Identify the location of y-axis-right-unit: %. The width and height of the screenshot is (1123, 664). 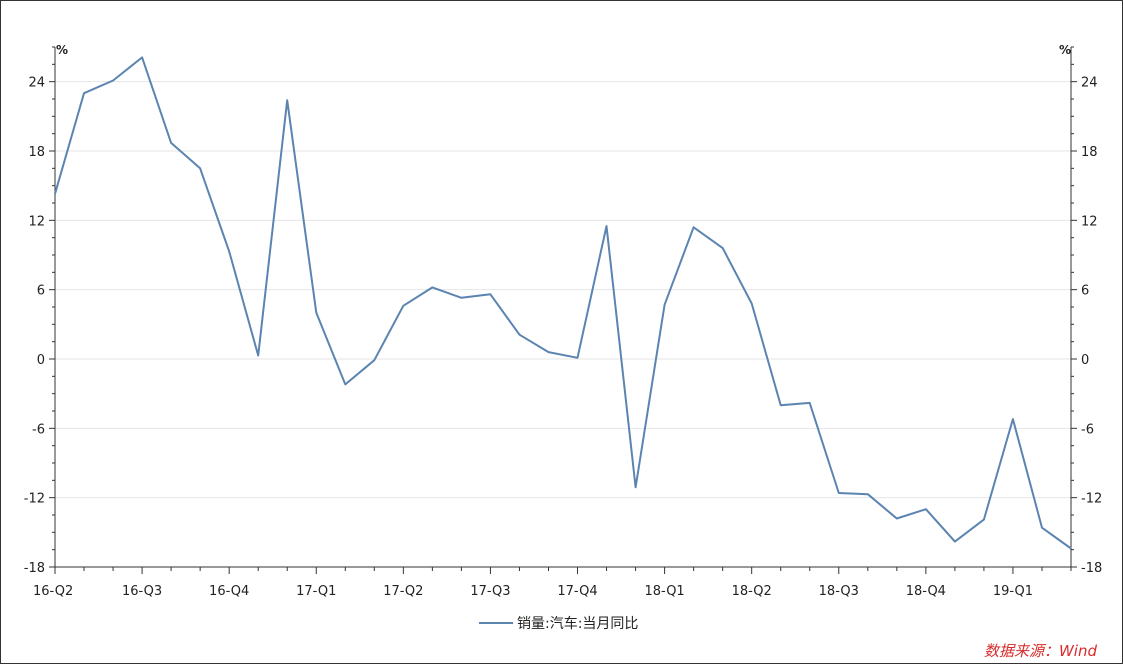
(1065, 50).